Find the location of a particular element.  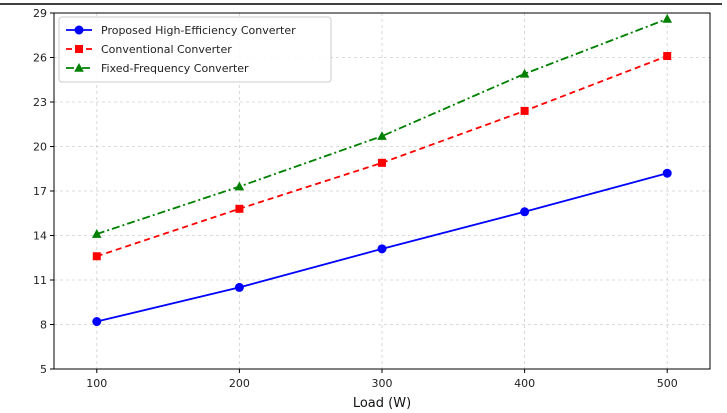

legend-box is located at coordinates (195, 49).